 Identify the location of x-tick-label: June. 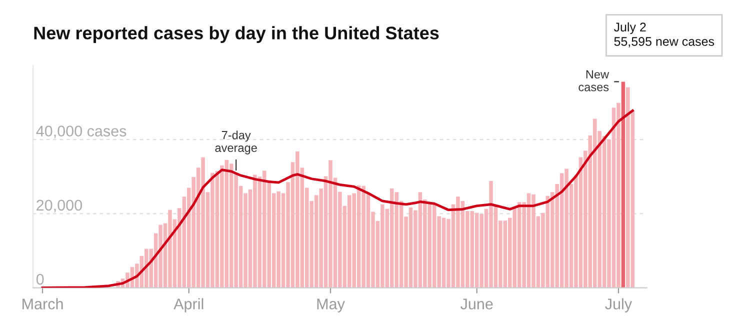
(476, 304).